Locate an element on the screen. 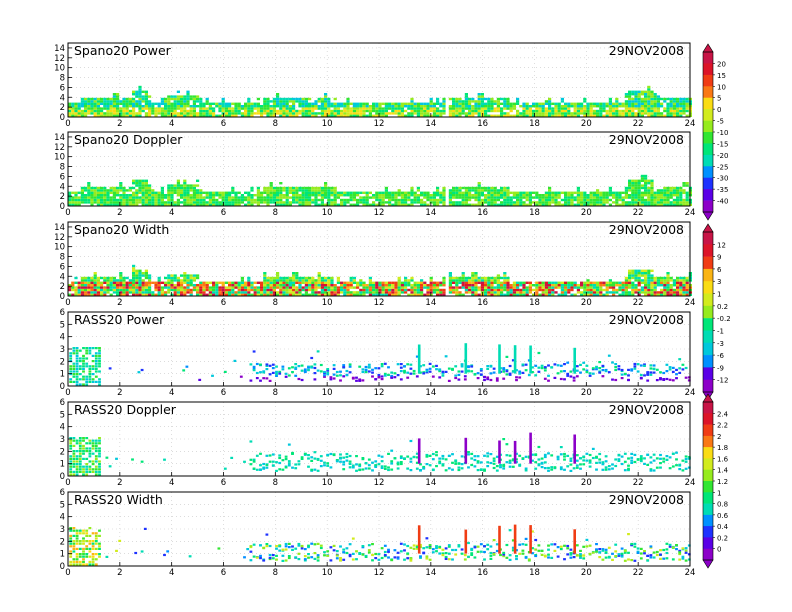 This screenshot has width=792, height=612. x-tick-label: 8 is located at coordinates (275, 393).